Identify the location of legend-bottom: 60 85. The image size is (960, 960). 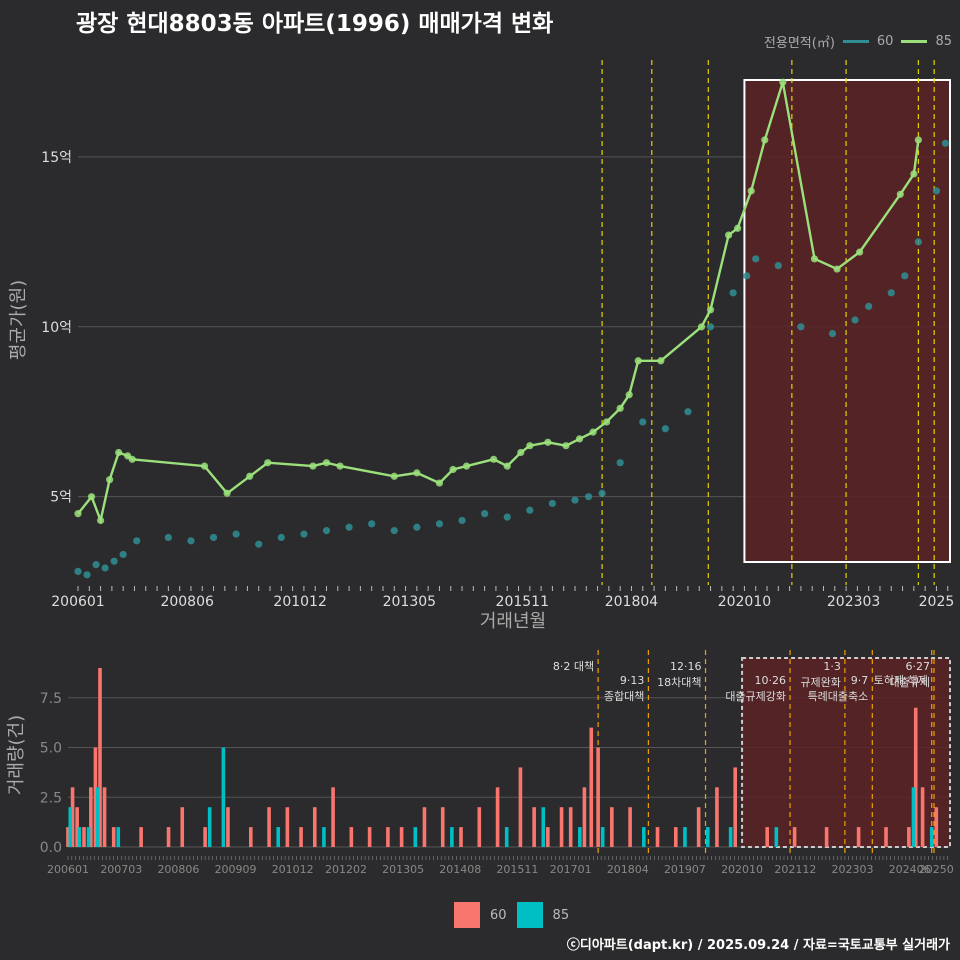
(511, 915).